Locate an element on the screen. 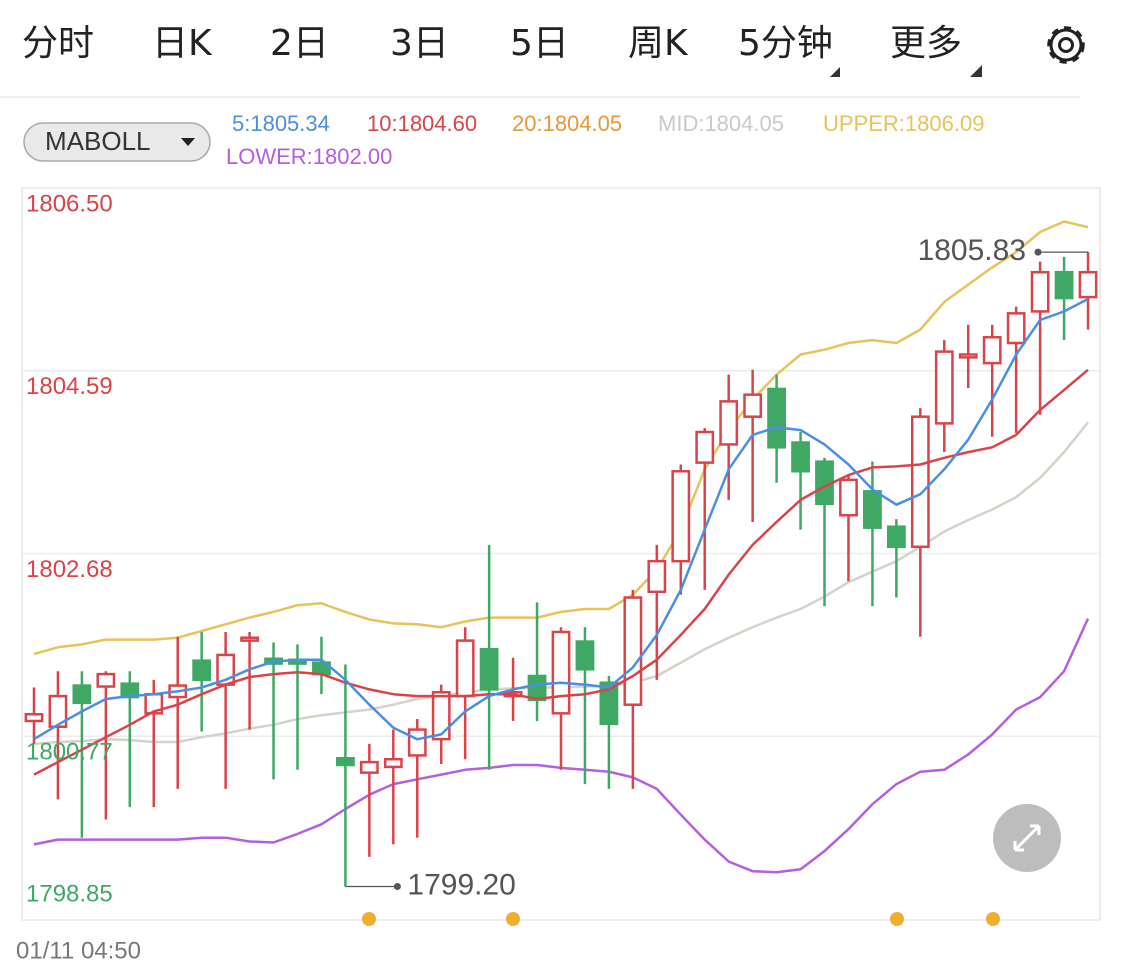 Image resolution: width=1125 pixels, height=972 pixels. tab: 5日 is located at coordinates (539, 43).